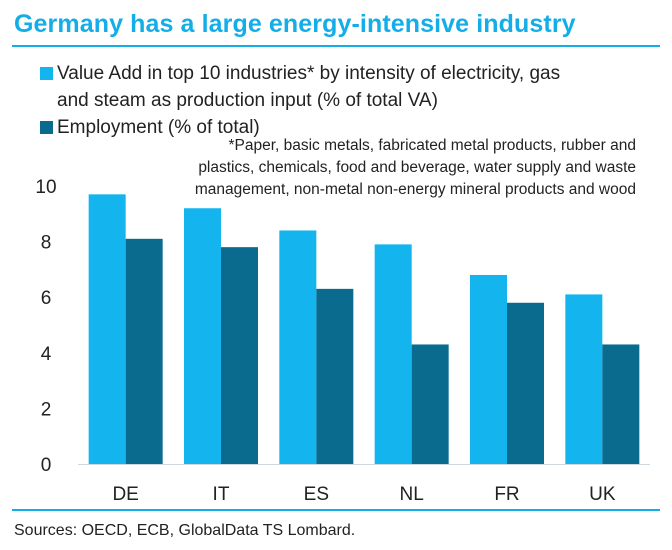 The width and height of the screenshot is (672, 550). What do you see at coordinates (125, 494) in the screenshot?
I see `x-tick-label-de: DE` at bounding box center [125, 494].